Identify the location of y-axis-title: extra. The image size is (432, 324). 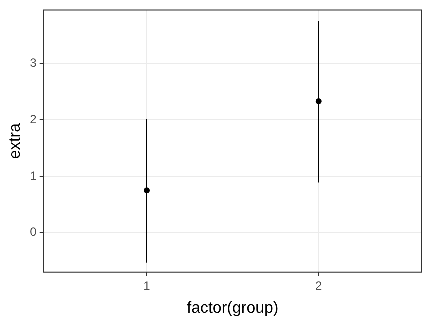
(15, 141).